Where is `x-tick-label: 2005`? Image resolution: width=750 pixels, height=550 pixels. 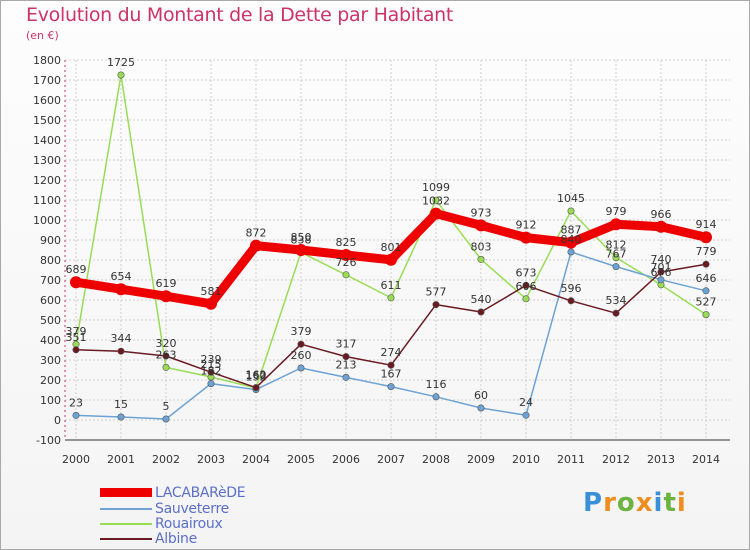
x-tick-label: 2005 is located at coordinates (301, 459).